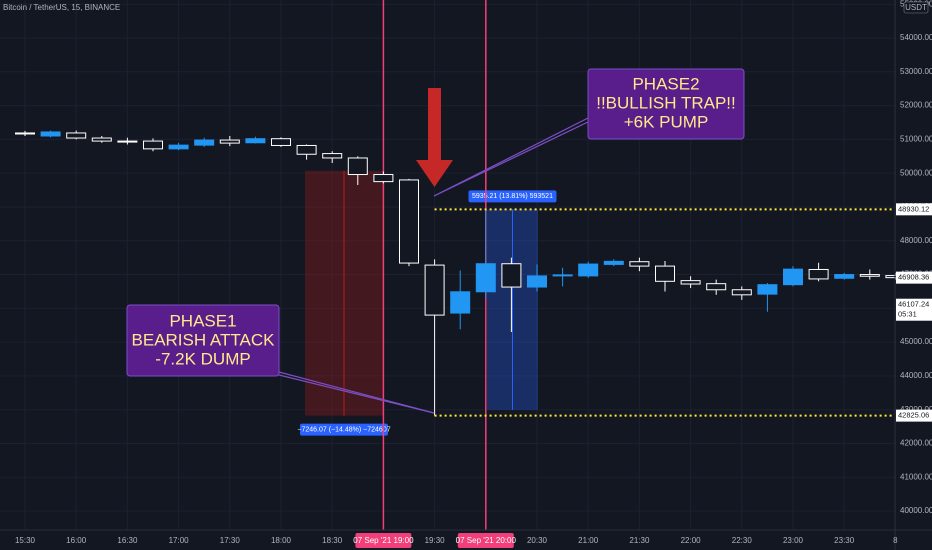 The image size is (932, 550). I want to click on arrow-shaft, so click(434, 125).